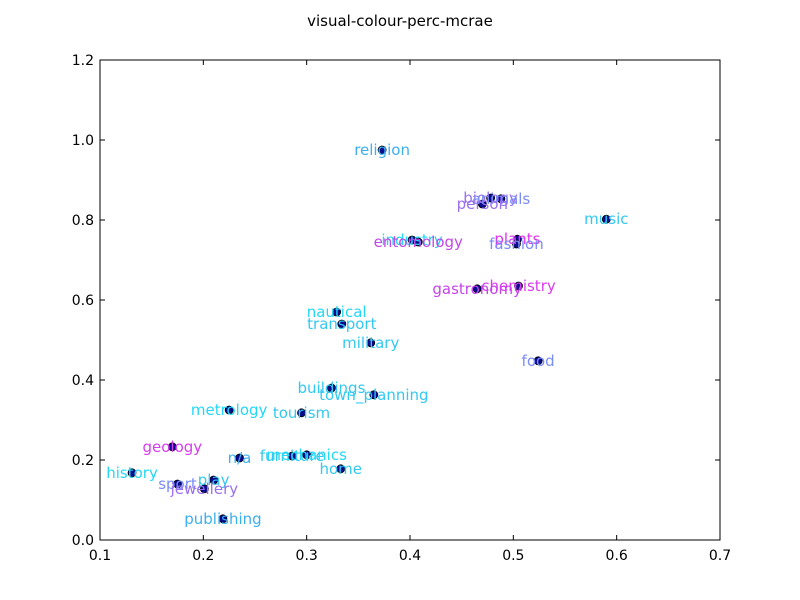 The height and width of the screenshot is (600, 800). I want to click on point-home, so click(341, 469).